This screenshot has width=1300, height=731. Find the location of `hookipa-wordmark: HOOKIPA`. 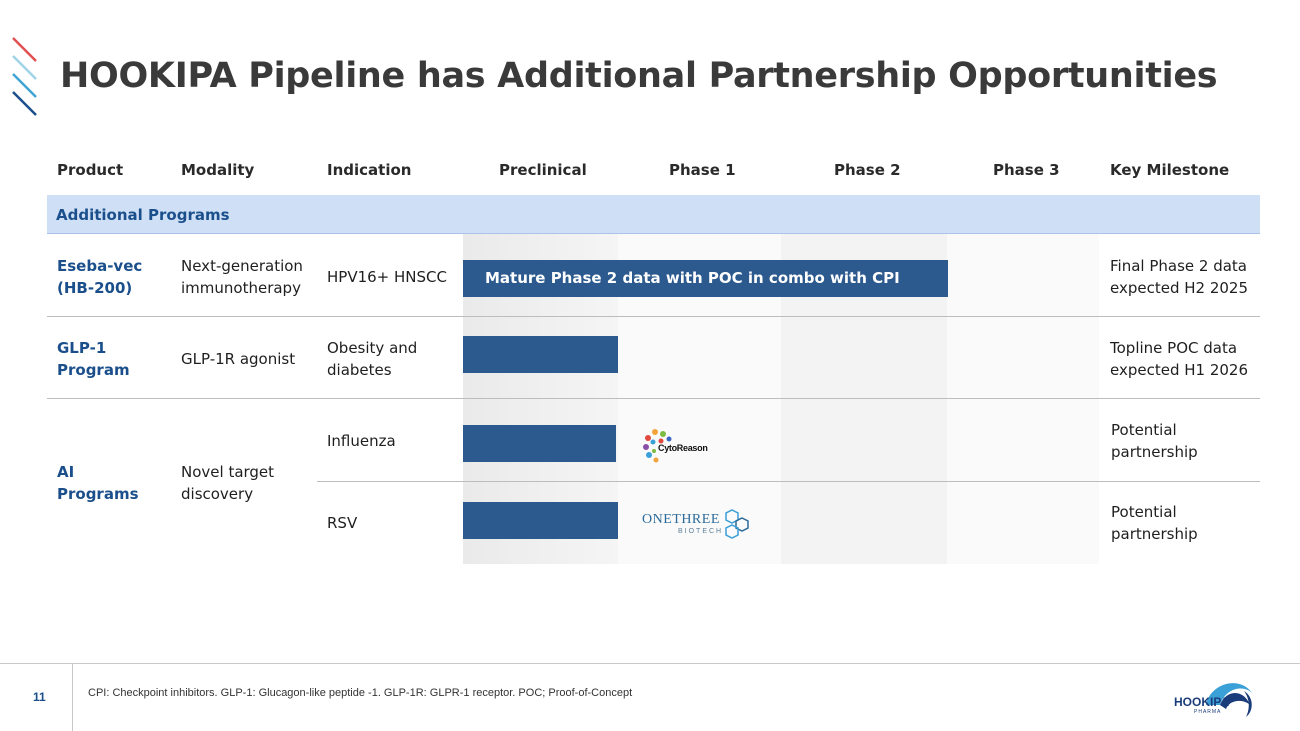

hookipa-wordmark: HOOKIPA is located at coordinates (1202, 702).